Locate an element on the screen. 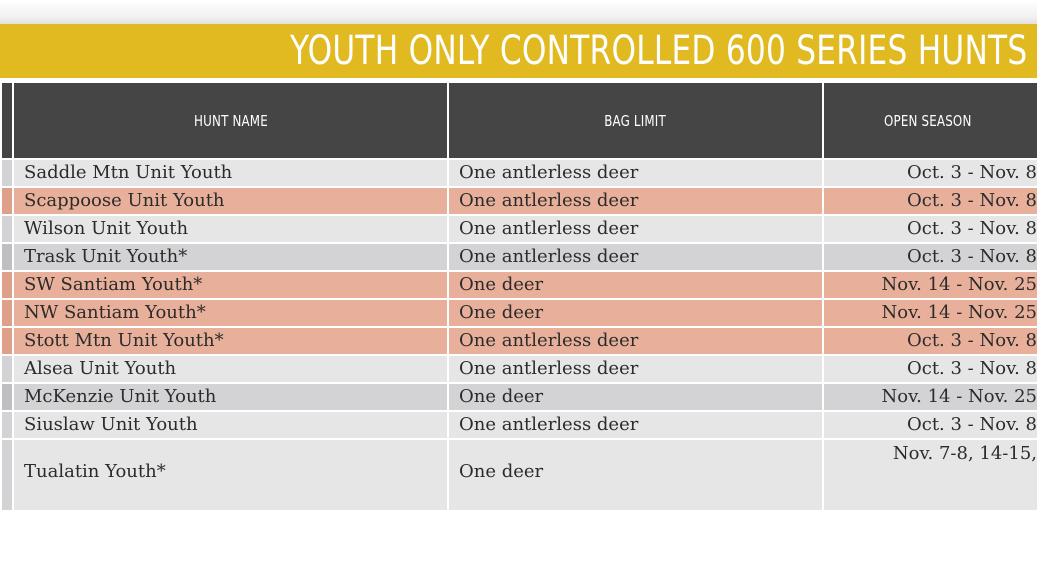 Image resolution: width=1037 pixels, height=563 pixels. hunt-name-cell: Wilson Unit Youth is located at coordinates (230, 229).